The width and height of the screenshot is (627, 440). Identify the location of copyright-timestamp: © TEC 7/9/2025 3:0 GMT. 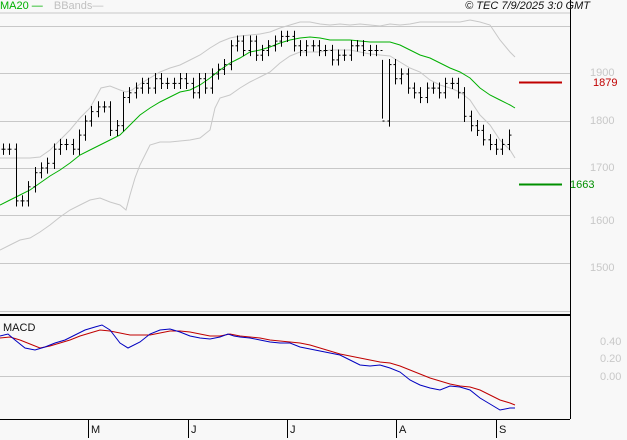
(527, 6).